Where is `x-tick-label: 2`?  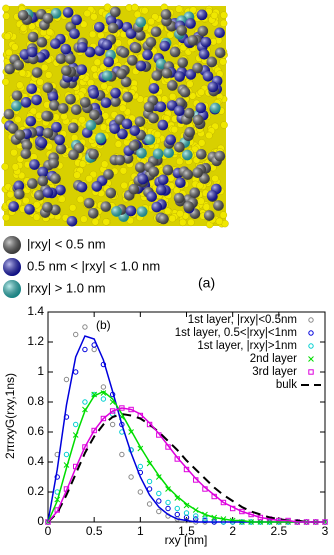 x-tick-label: 2 is located at coordinates (232, 531).